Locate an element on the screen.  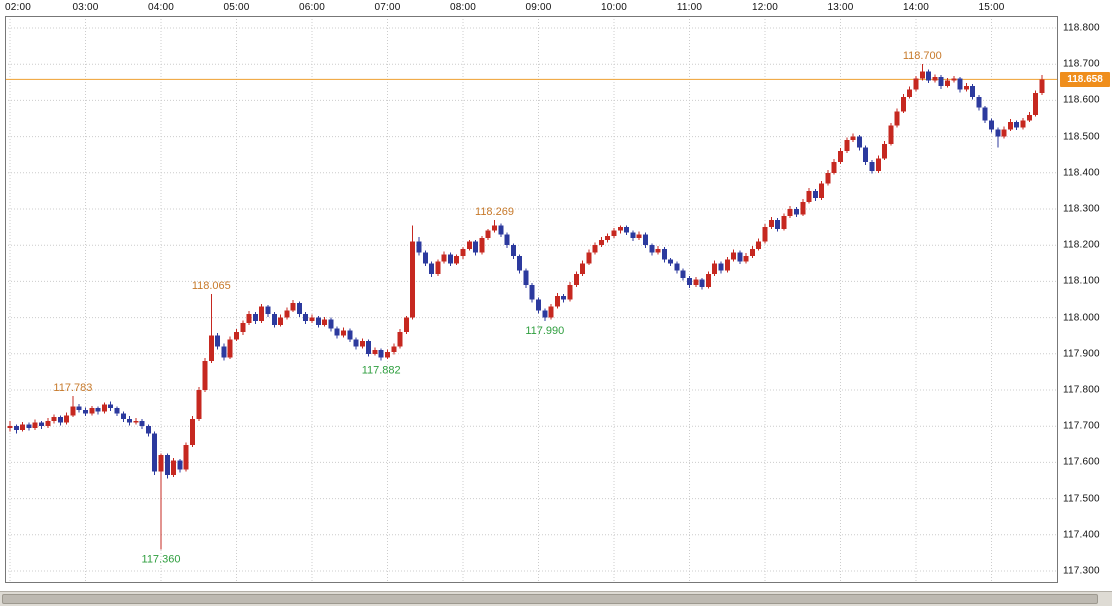
price-label: 118.300 is located at coordinates (1081, 209).